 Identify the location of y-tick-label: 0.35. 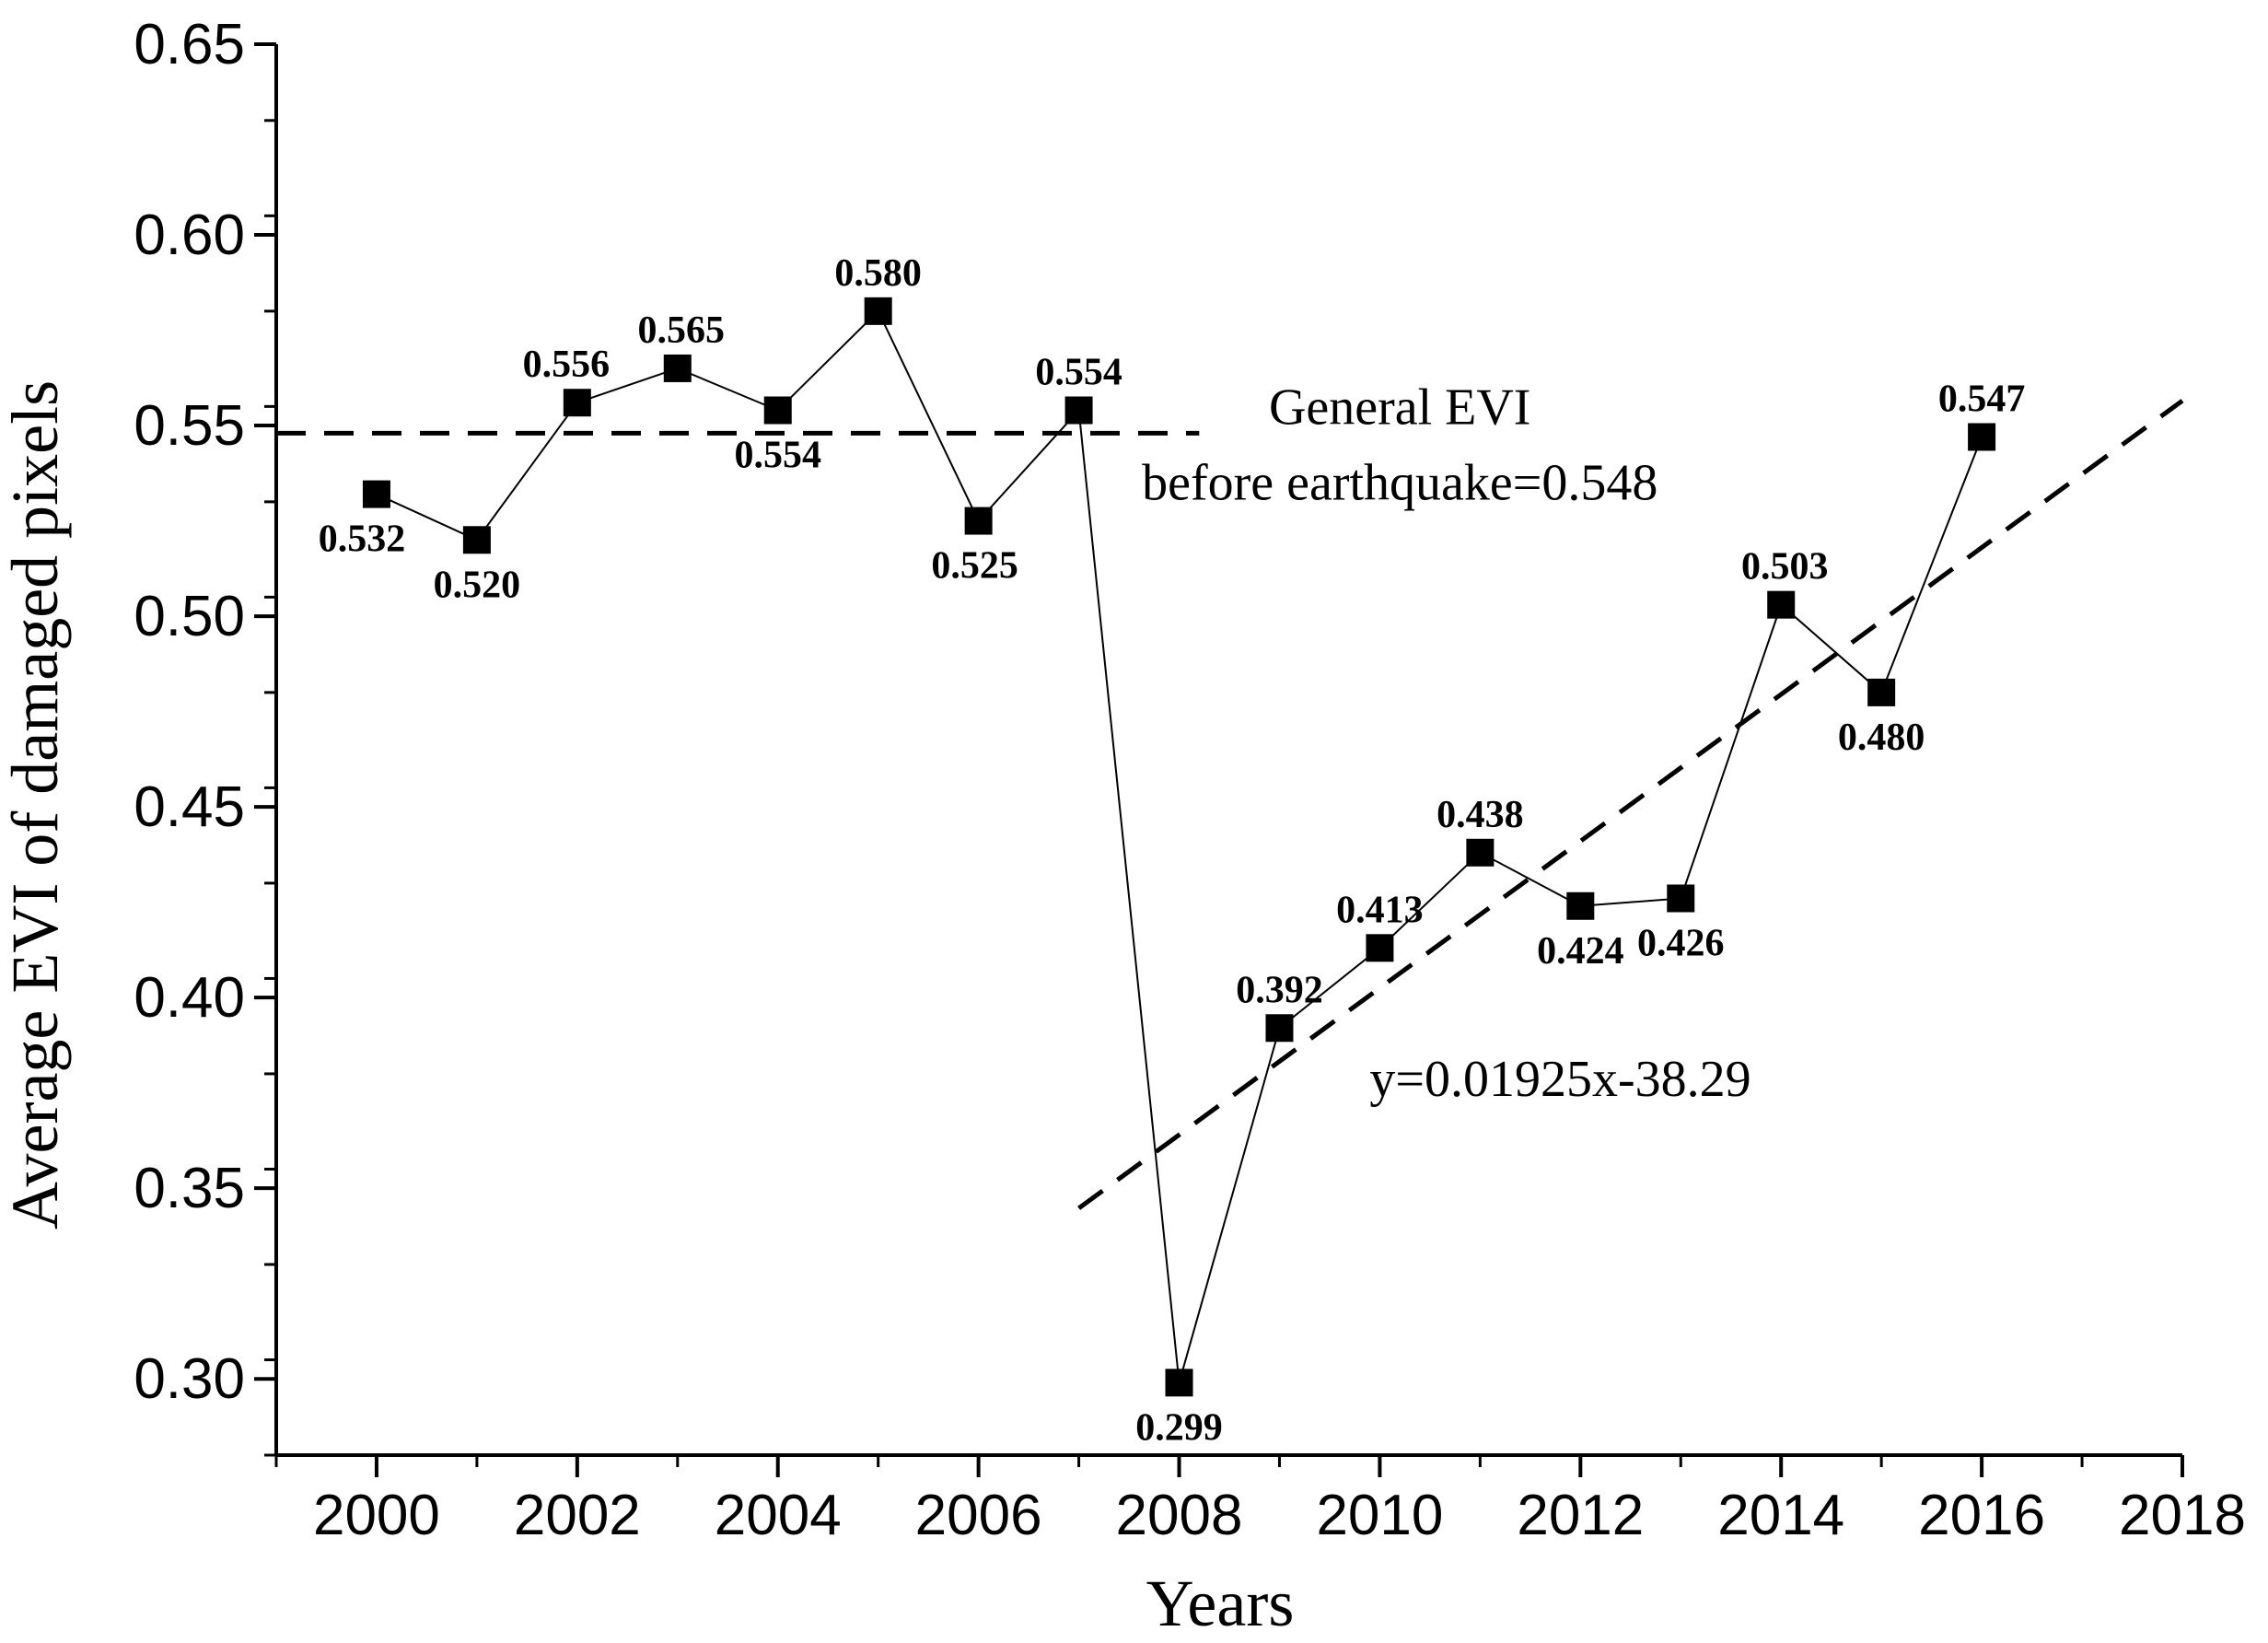
(189, 1188).